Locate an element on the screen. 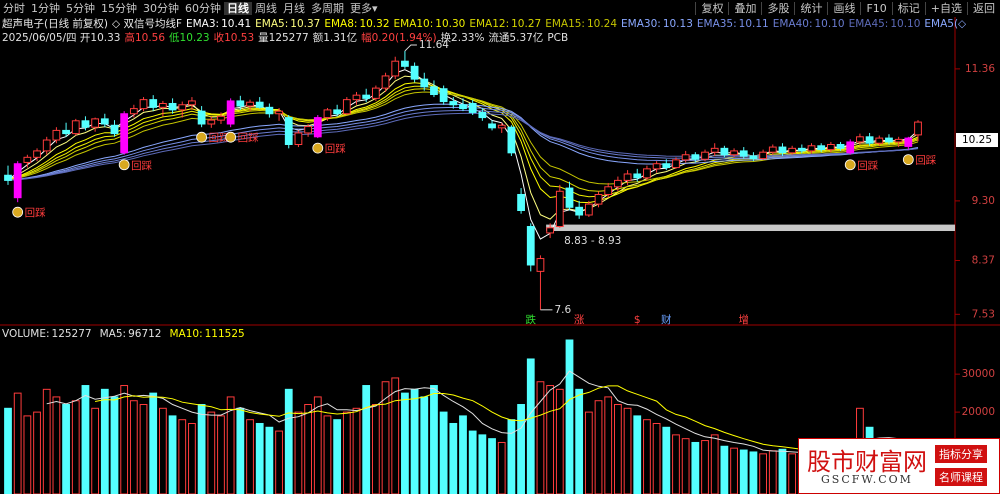  ema-label: EMA15: is located at coordinates (565, 24).